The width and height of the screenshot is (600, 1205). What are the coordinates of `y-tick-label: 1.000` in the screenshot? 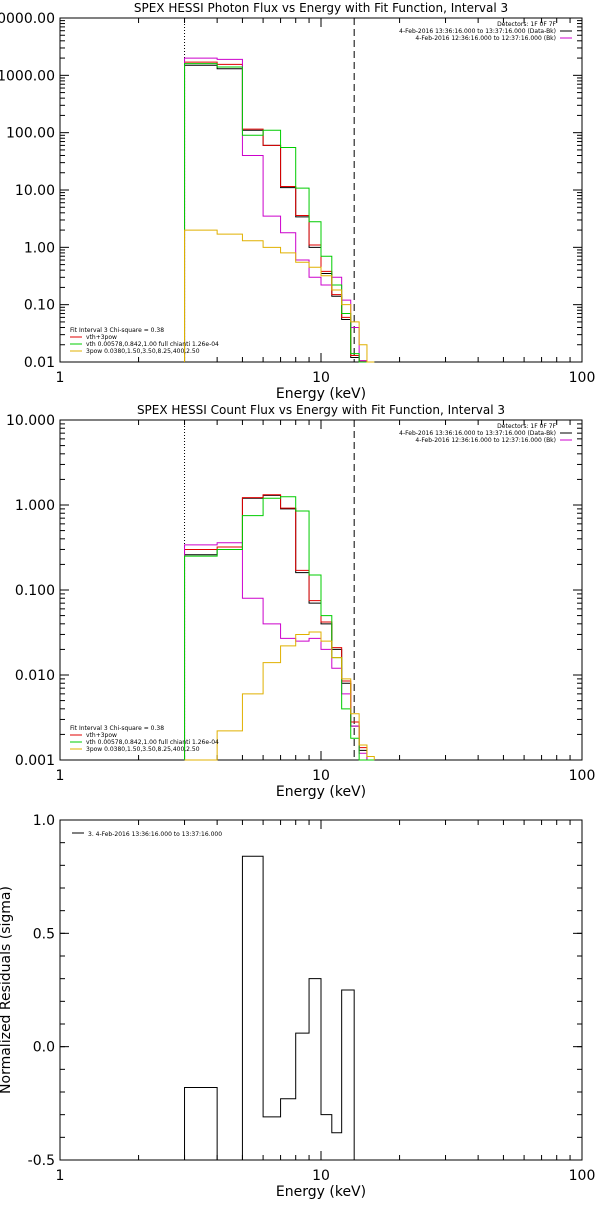 It's located at (35, 506).